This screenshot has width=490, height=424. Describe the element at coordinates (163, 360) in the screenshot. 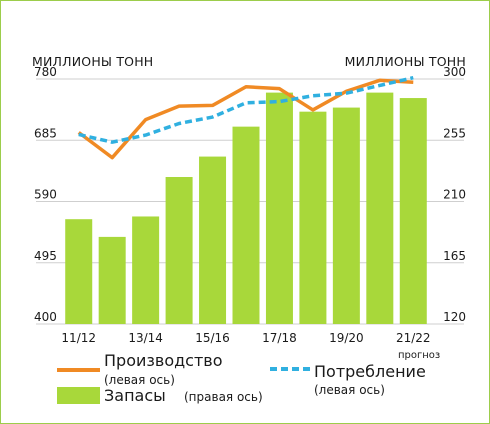

I see `legend-production-label: Производство` at that location.